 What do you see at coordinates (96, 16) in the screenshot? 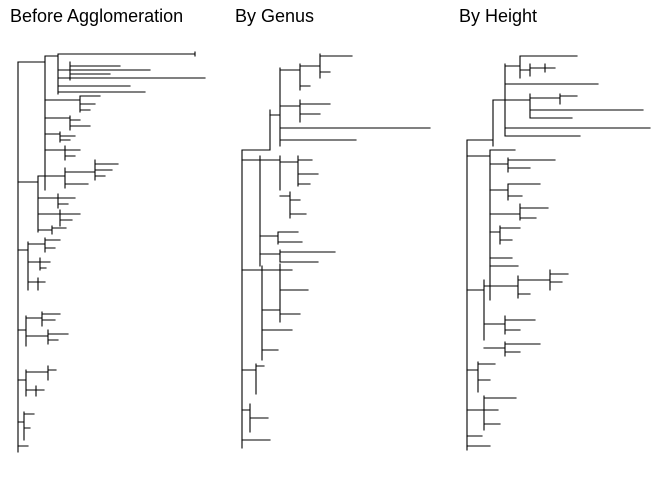
I see `panel-title-before: Before Agglomeration` at bounding box center [96, 16].